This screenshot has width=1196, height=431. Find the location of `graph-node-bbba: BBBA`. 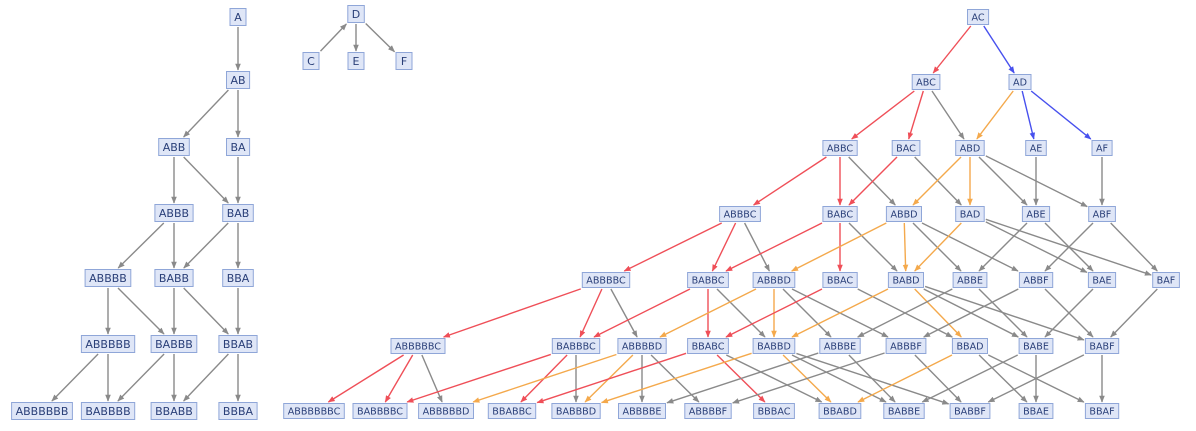

graph-node-bbba: BBBA is located at coordinates (238, 411).